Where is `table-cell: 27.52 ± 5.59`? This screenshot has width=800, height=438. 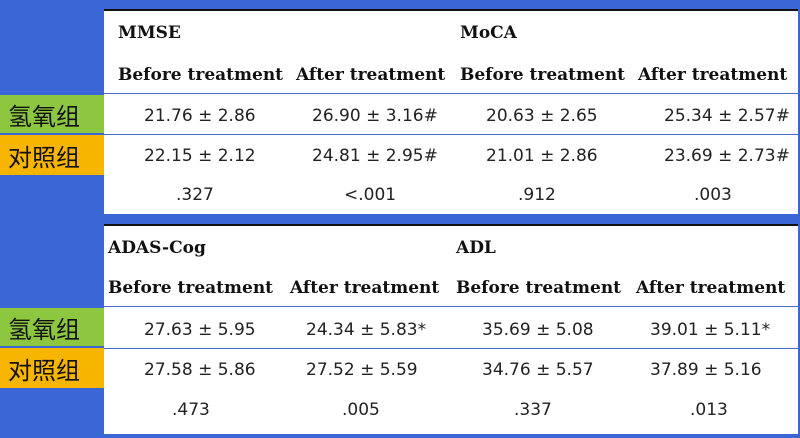 table-cell: 27.52 ± 5.59 is located at coordinates (362, 370).